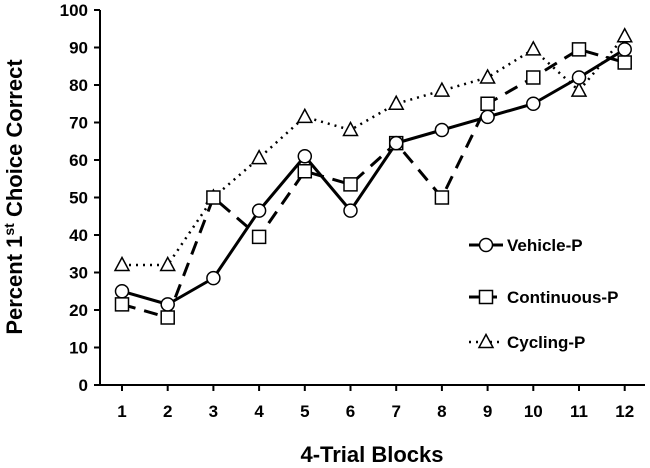 Image resolution: width=650 pixels, height=468 pixels. Describe the element at coordinates (486, 245) in the screenshot. I see `legend-circle-marker` at that location.